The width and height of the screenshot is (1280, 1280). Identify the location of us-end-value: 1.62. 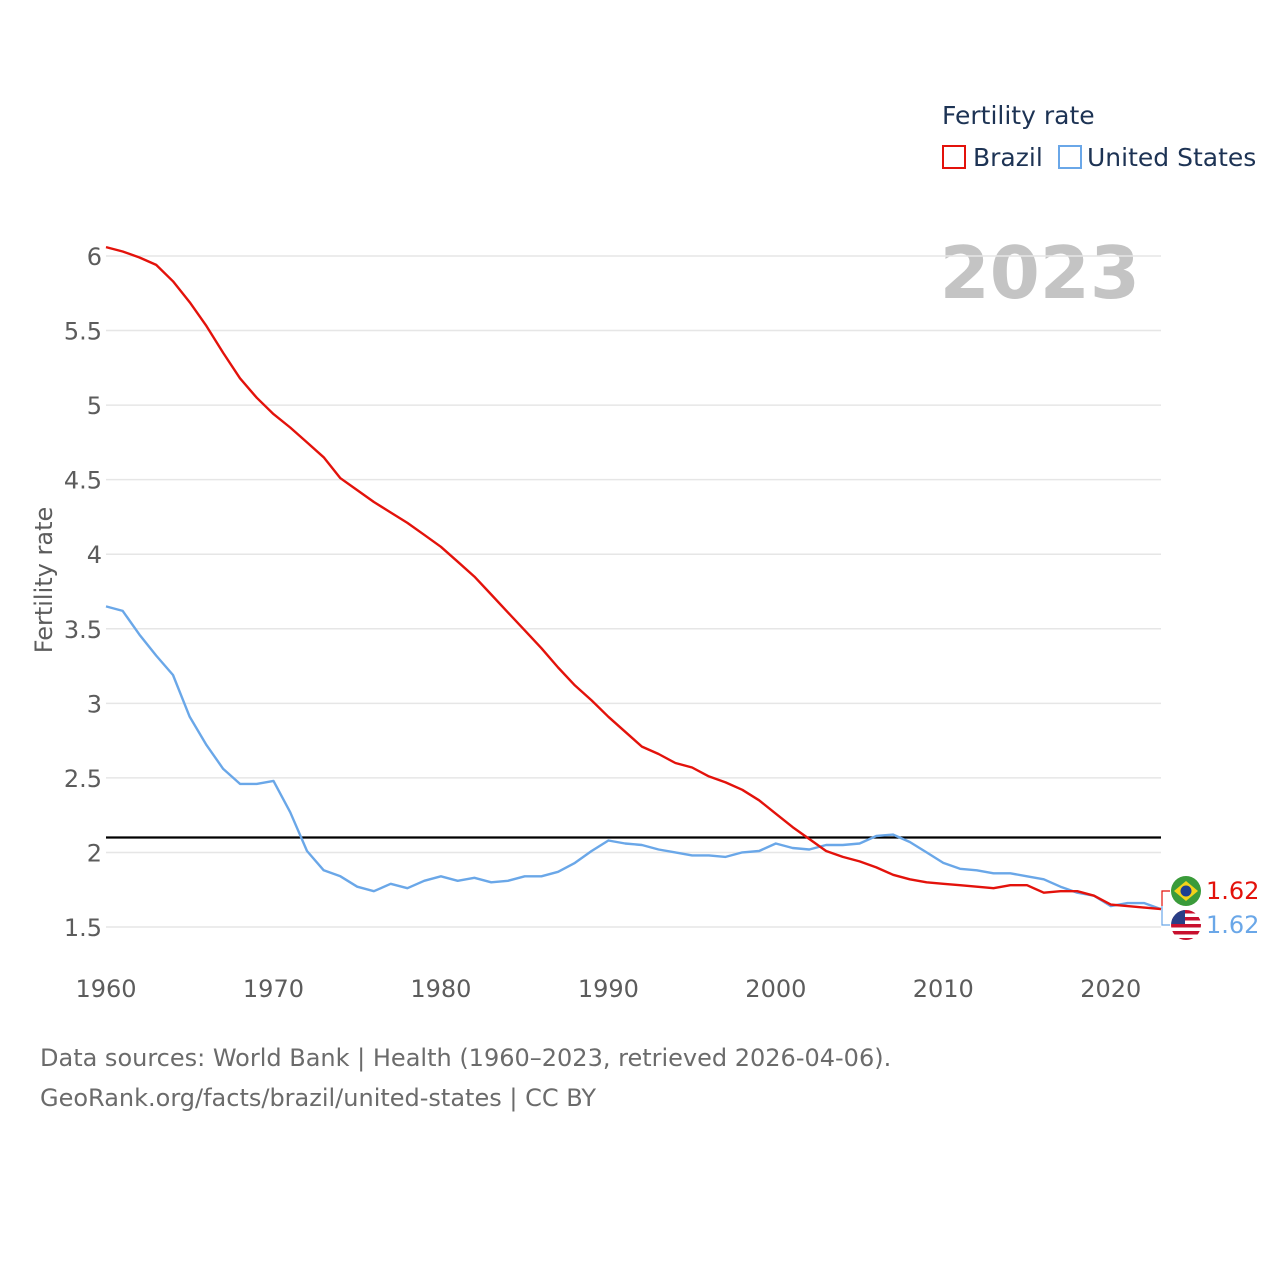
(1232, 925).